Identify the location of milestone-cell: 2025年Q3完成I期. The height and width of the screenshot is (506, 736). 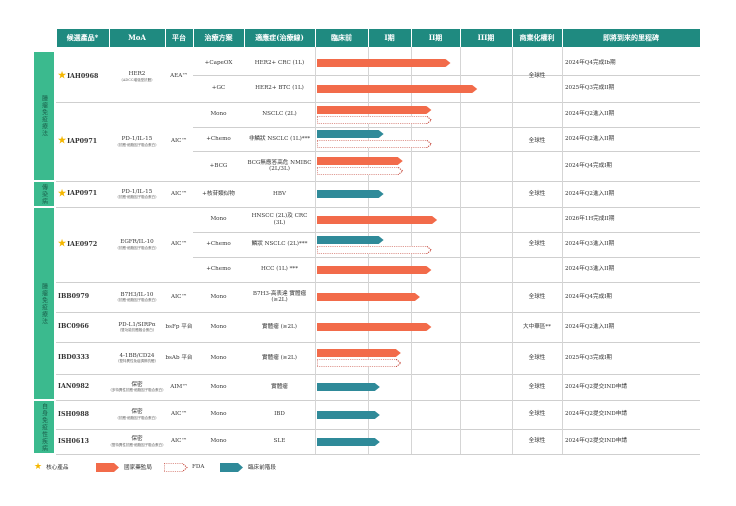
(588, 357).